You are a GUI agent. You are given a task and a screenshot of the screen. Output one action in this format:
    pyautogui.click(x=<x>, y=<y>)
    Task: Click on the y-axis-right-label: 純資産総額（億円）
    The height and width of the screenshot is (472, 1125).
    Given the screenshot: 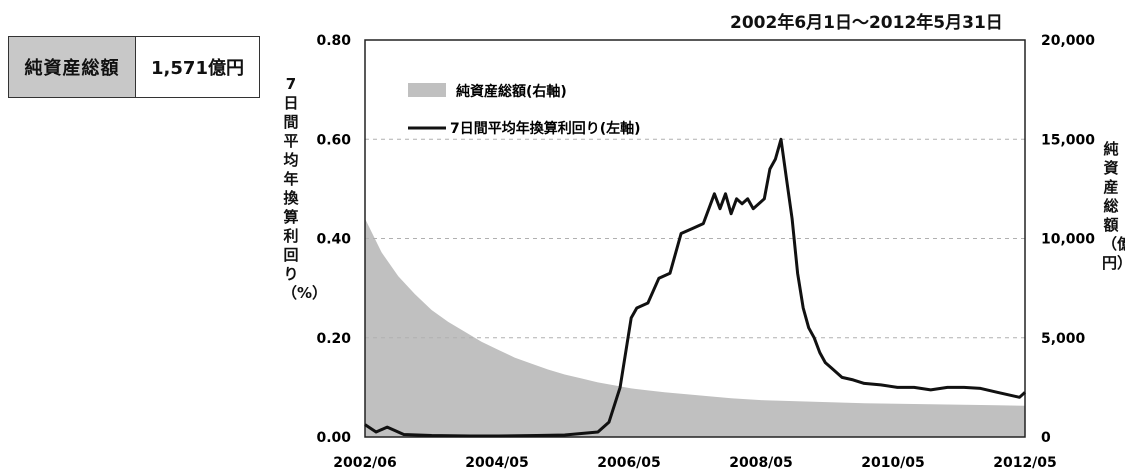 What is the action you would take?
    pyautogui.click(x=1113, y=206)
    